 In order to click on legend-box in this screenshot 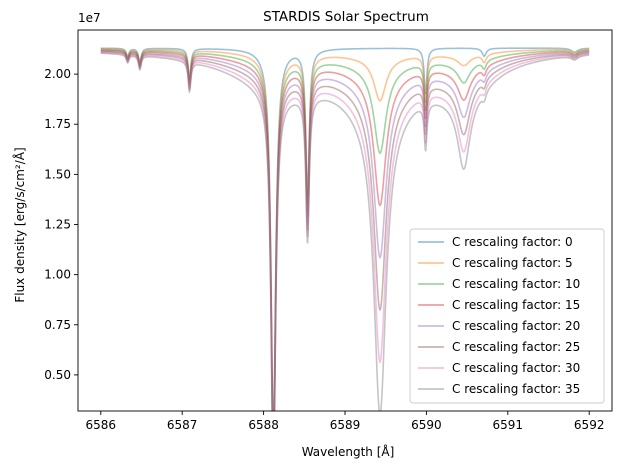, I will do `click(507, 316)`.